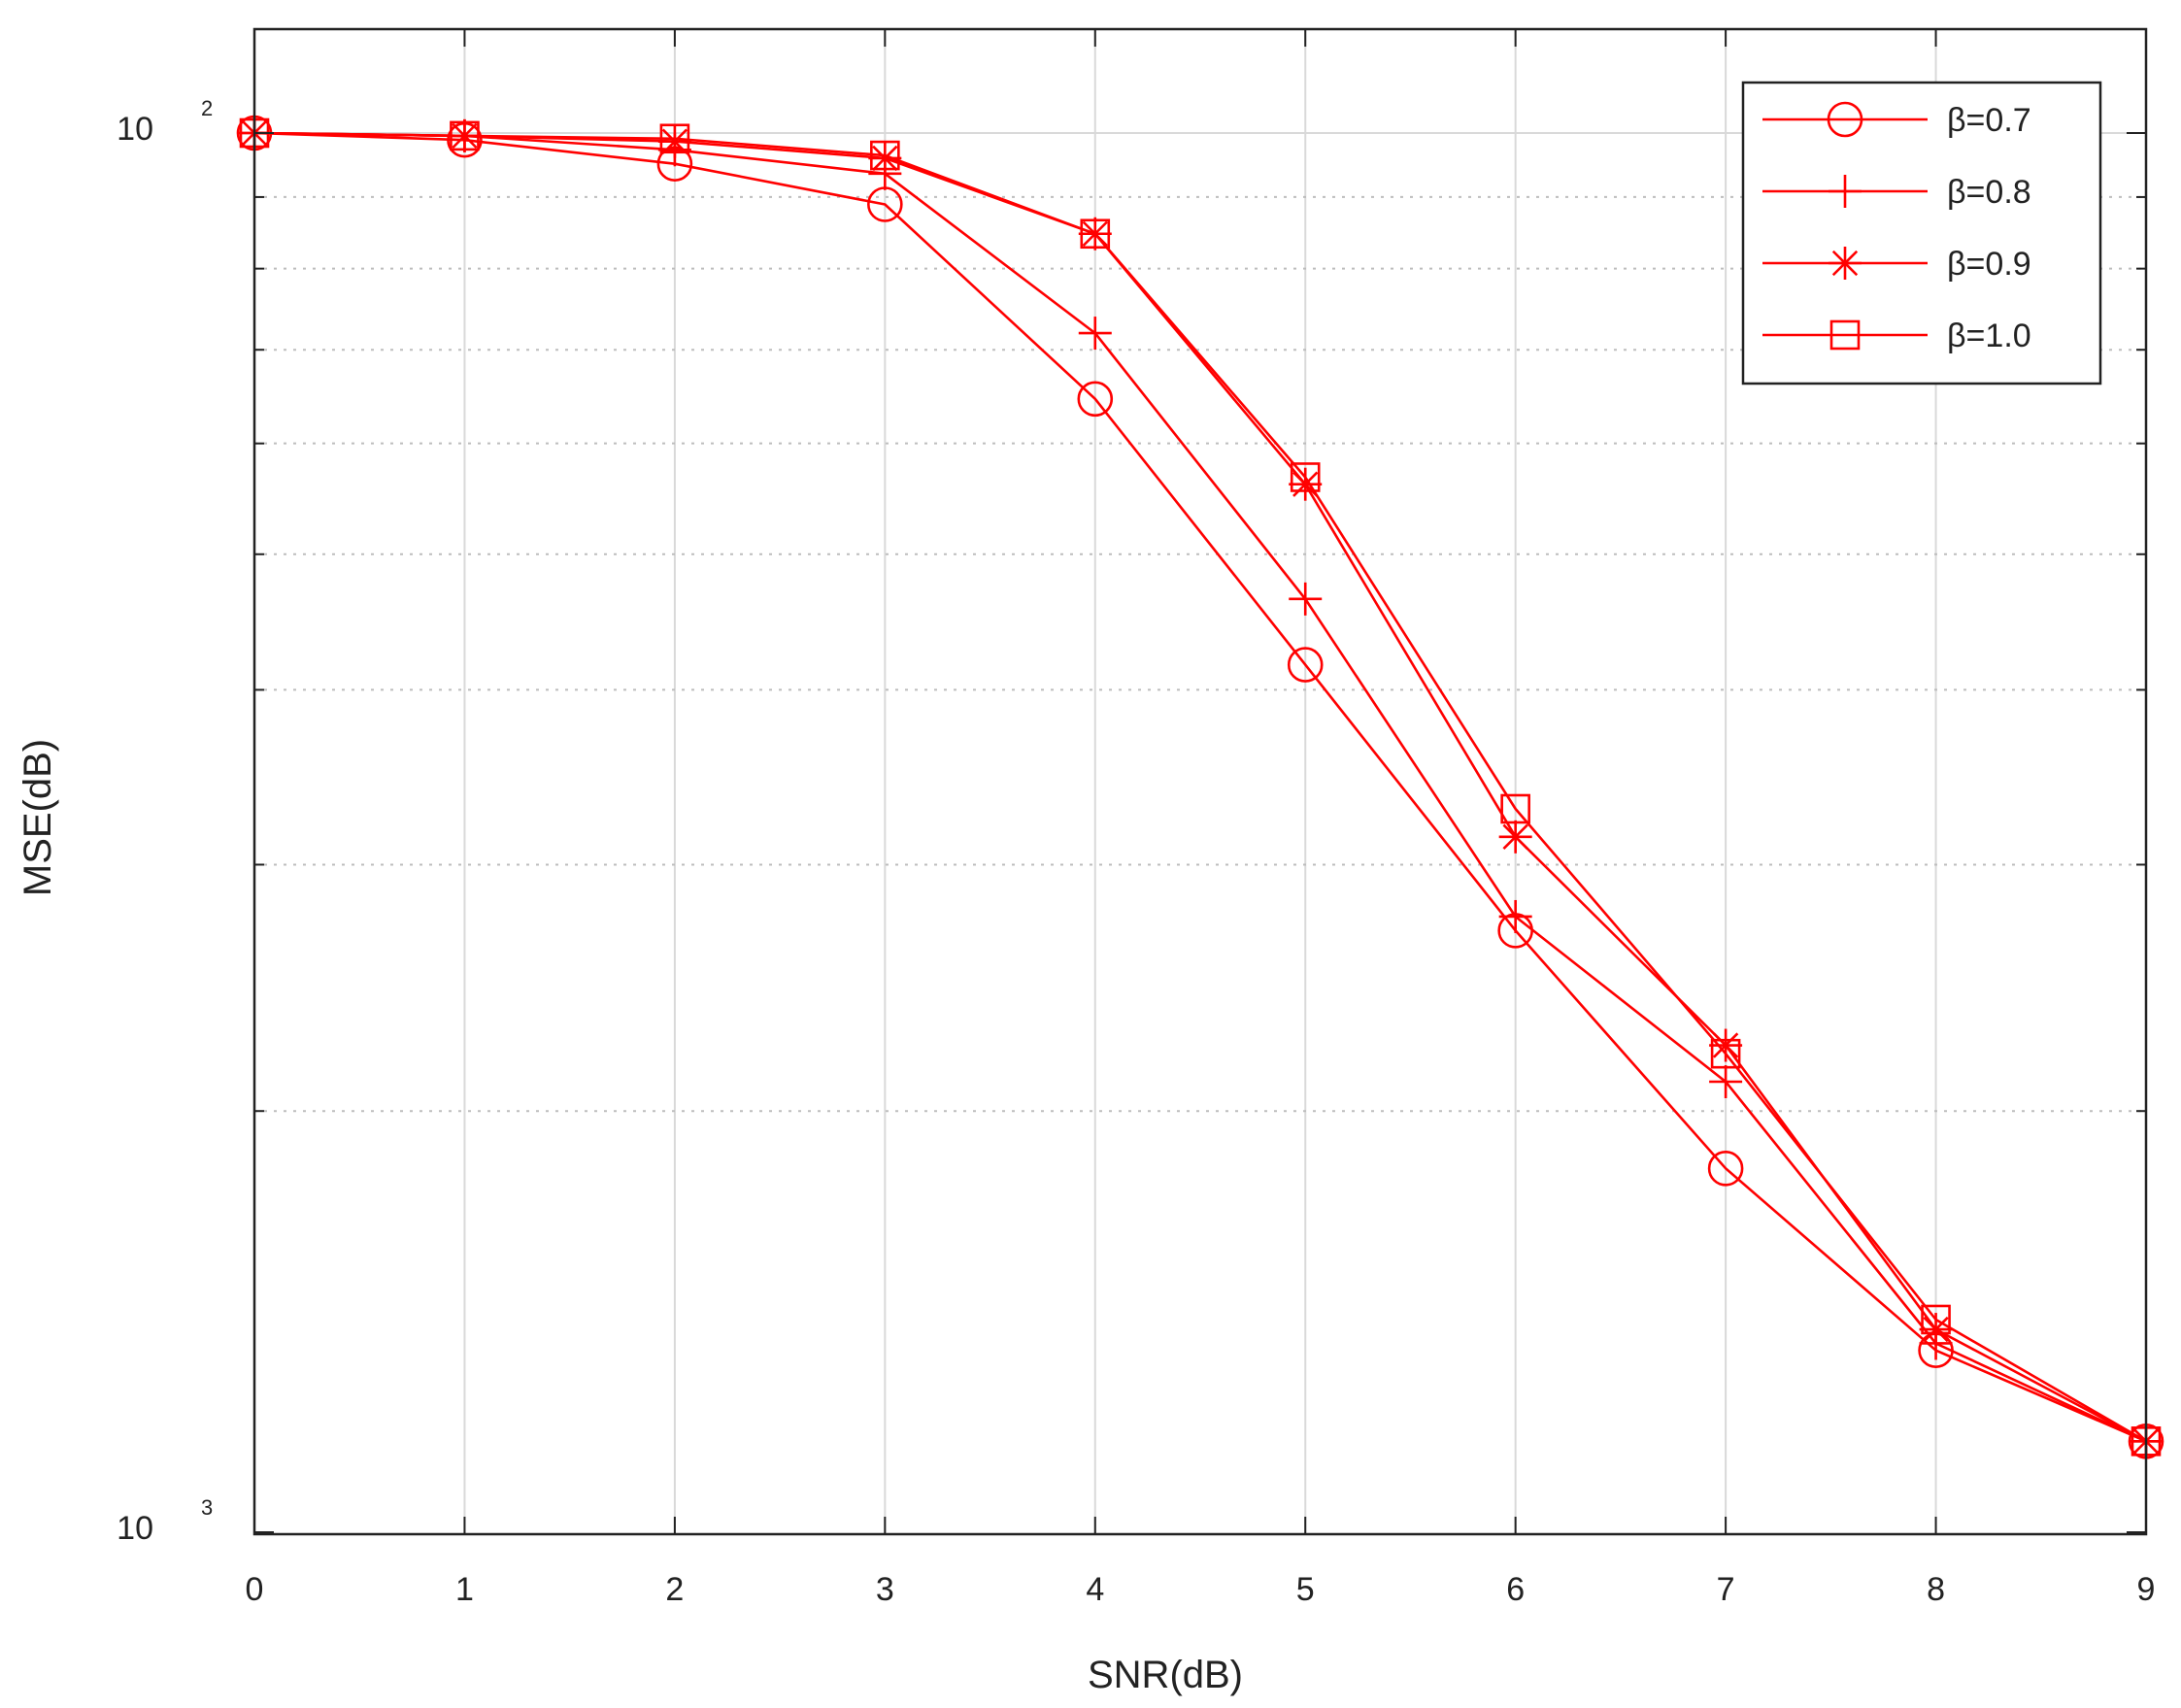  I want to click on legend-item: β=0.7, so click(1896, 120).